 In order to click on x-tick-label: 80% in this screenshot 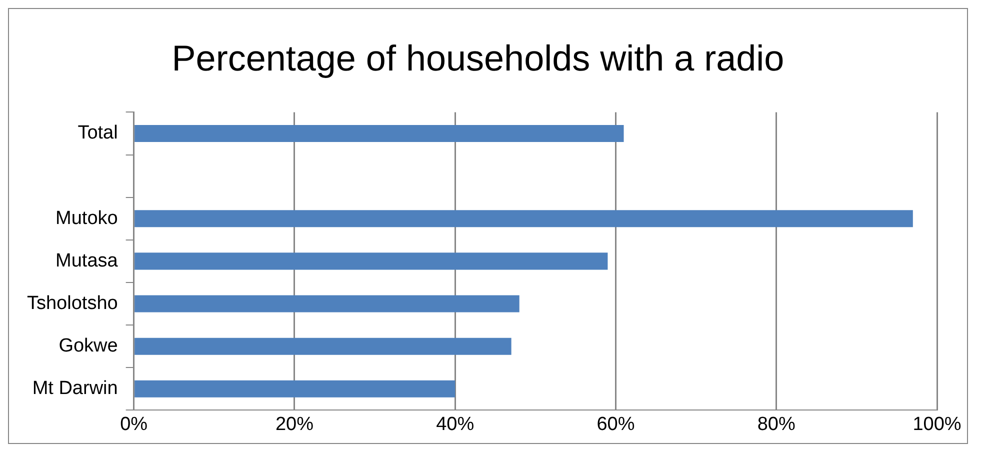, I will do `click(776, 424)`.